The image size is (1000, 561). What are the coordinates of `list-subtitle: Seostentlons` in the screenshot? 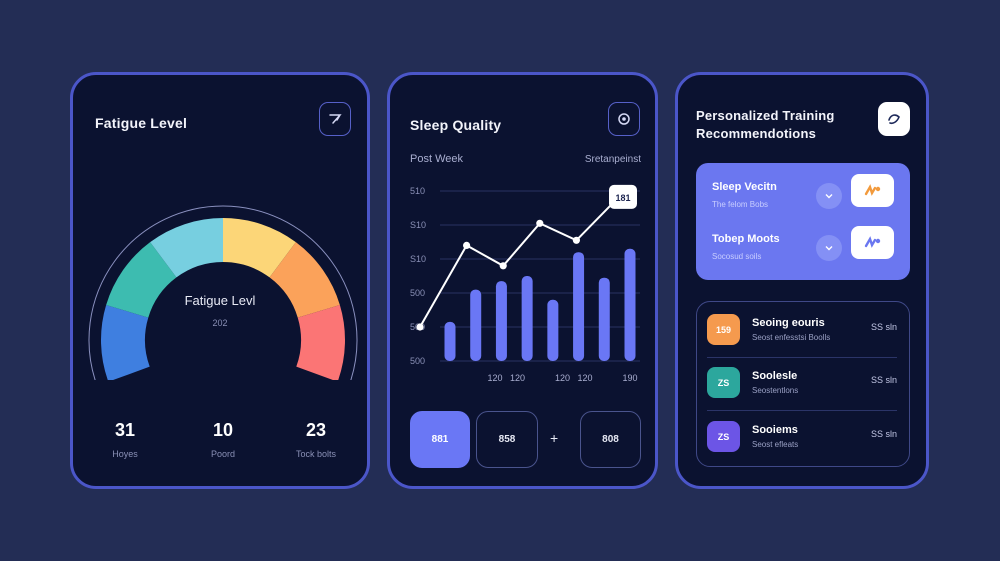 It's located at (775, 390).